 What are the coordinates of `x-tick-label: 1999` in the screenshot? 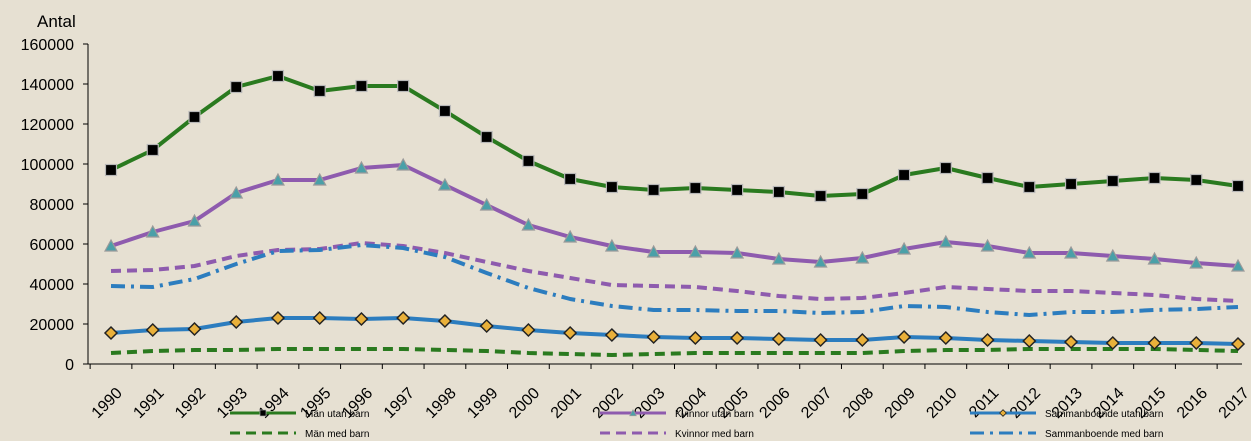 It's located at (482, 403).